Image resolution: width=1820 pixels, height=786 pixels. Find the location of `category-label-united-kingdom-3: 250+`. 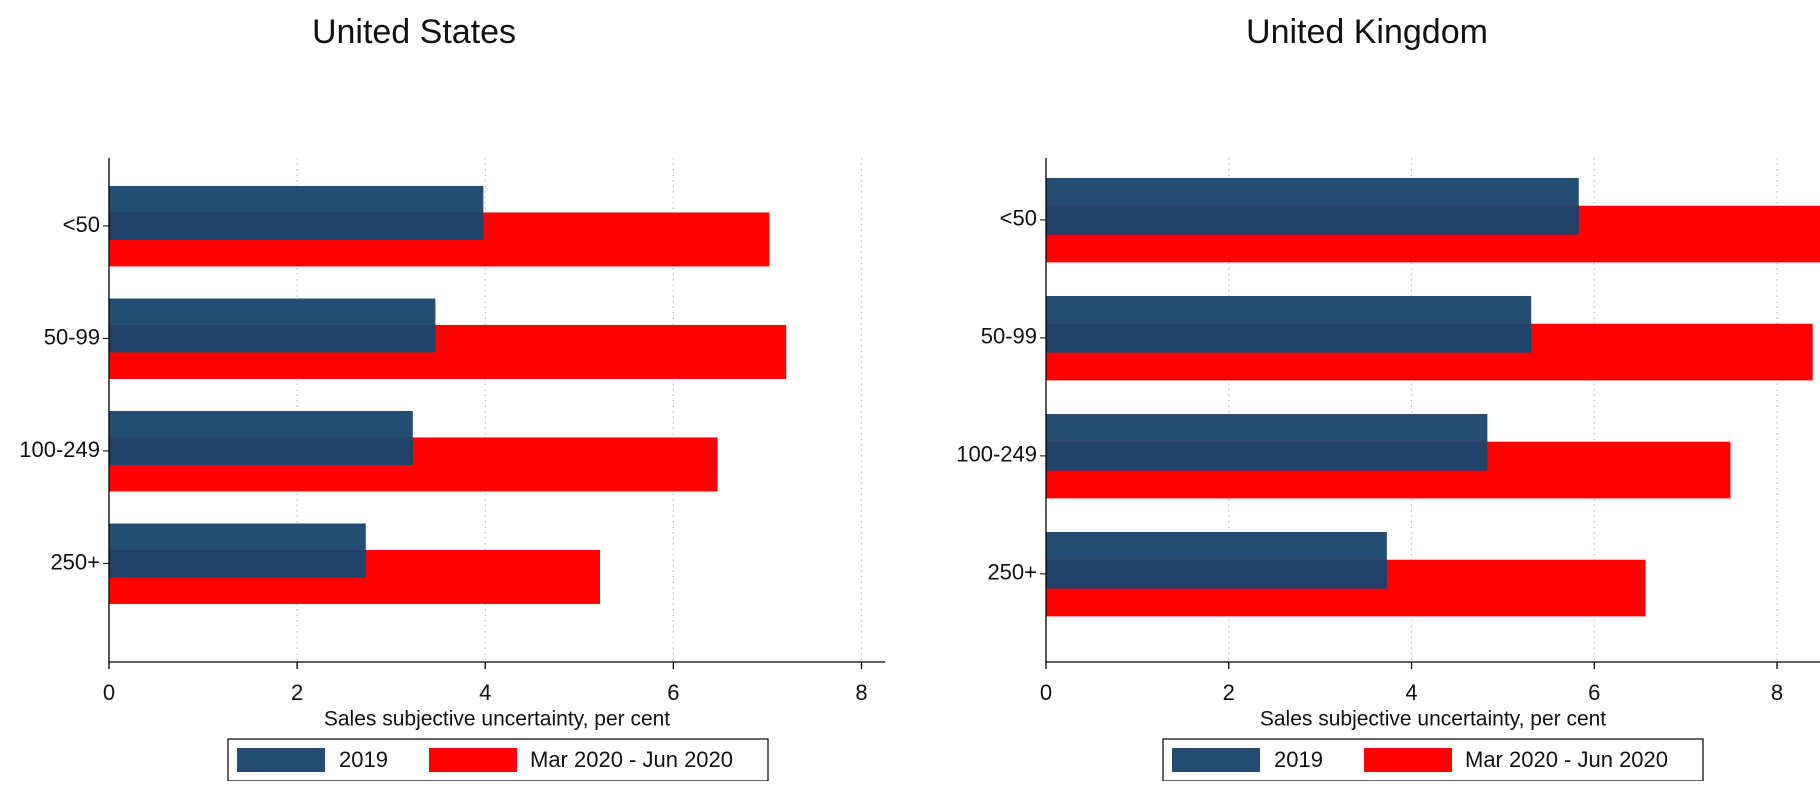

category-label-united-kingdom-3: 250+ is located at coordinates (1012, 572).